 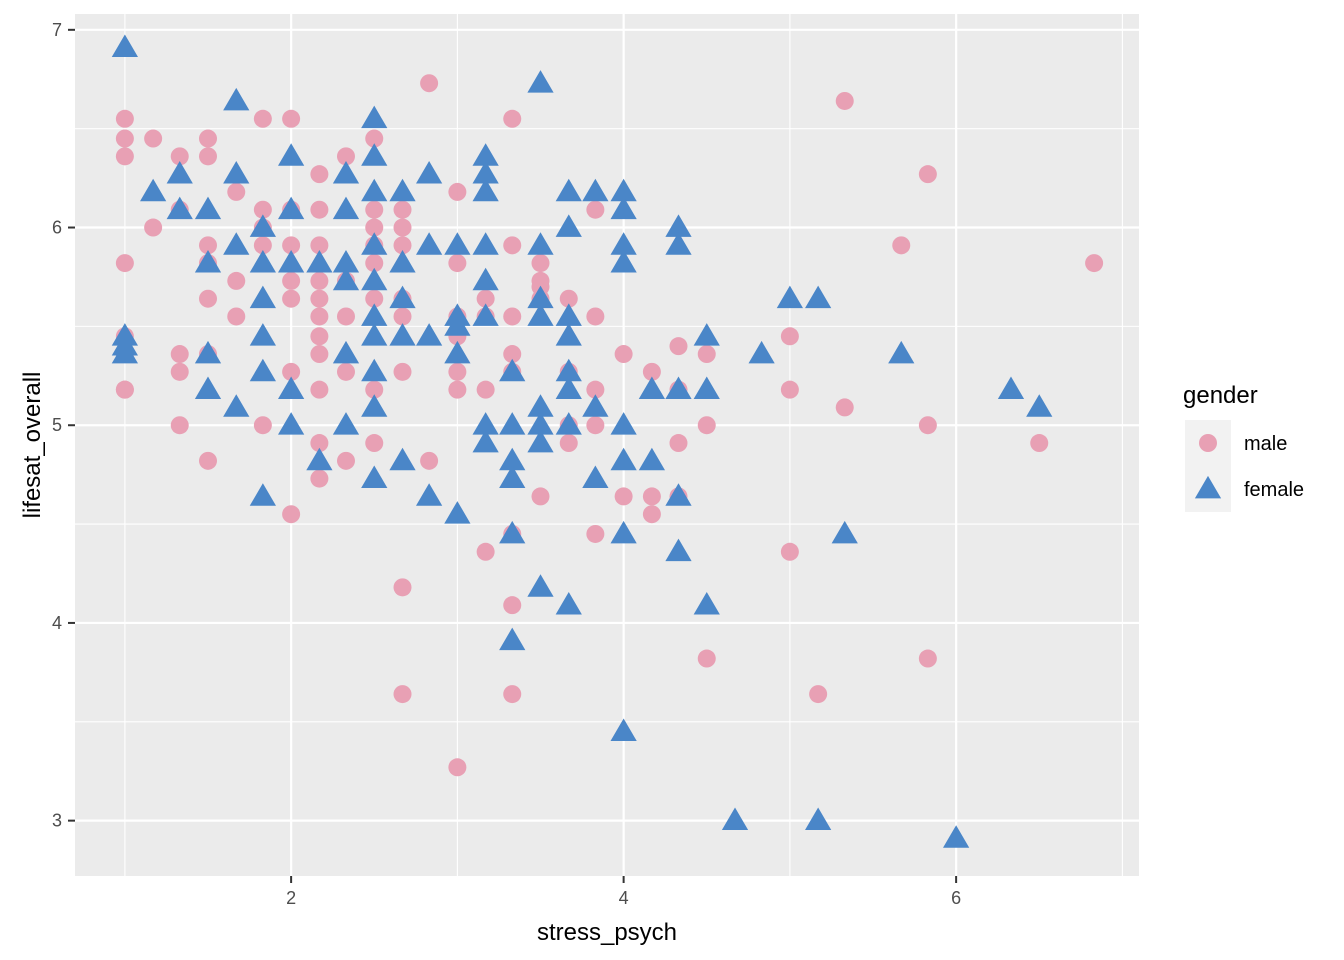 What do you see at coordinates (1208, 443) in the screenshot?
I see `legend-key-male` at bounding box center [1208, 443].